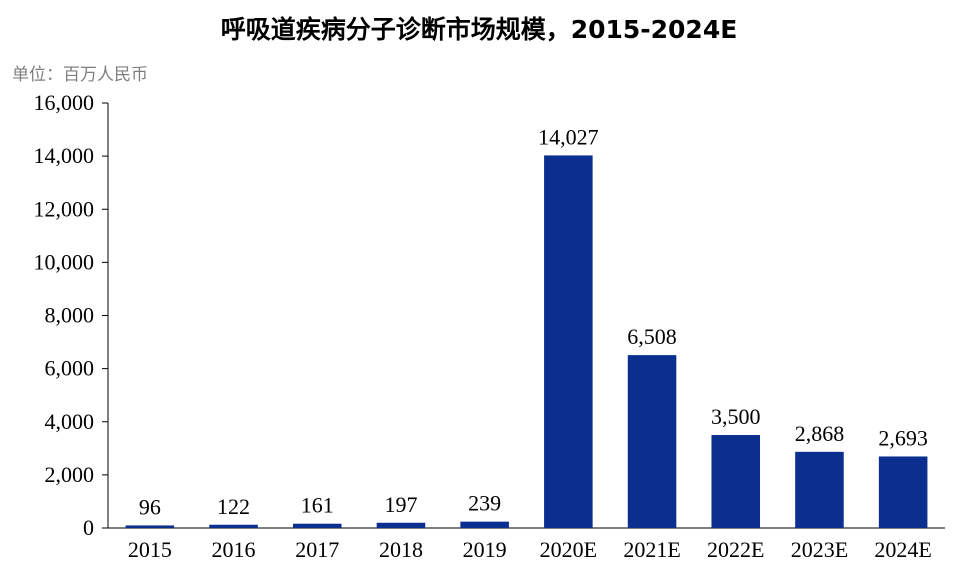  Describe the element at coordinates (70, 421) in the screenshot. I see `y-tick-label: 4,000` at that location.